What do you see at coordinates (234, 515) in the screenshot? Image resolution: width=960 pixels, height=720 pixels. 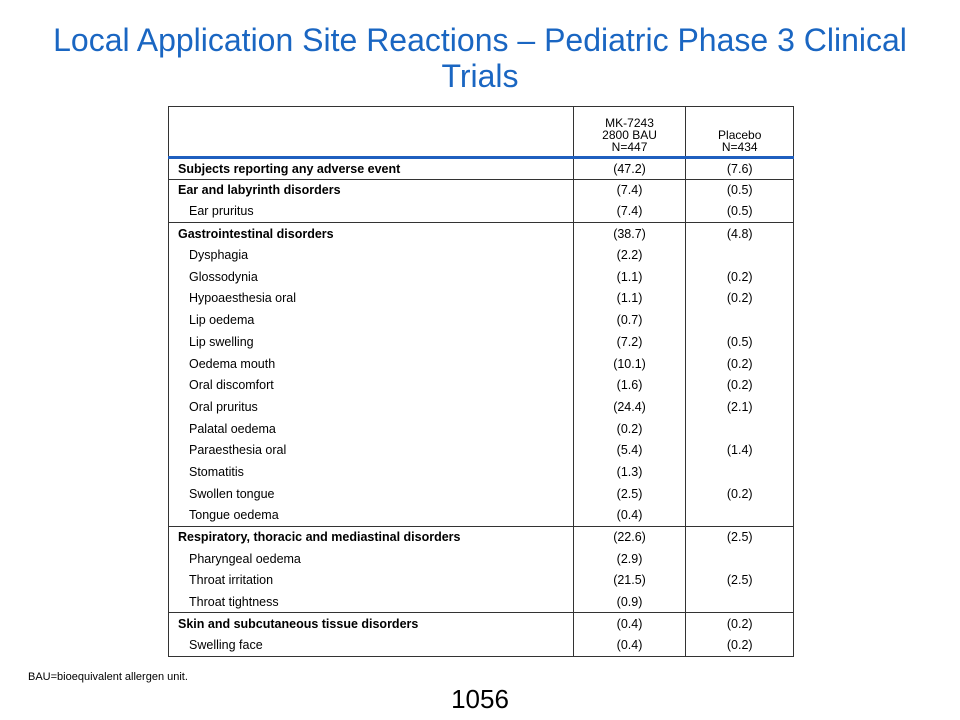 I see `row-label-cell: Tongue oedema` at bounding box center [234, 515].